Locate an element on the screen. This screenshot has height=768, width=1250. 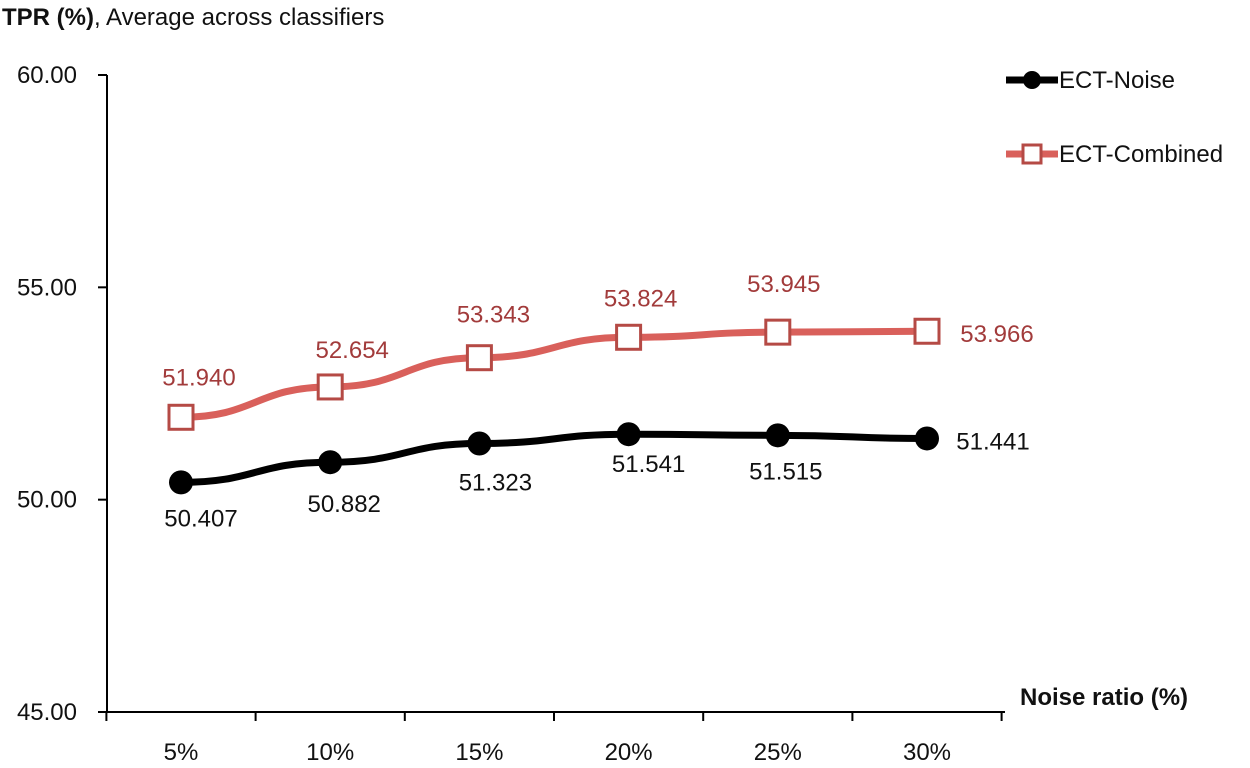
data-label-ect-noise: 51.323 is located at coordinates (495, 482).